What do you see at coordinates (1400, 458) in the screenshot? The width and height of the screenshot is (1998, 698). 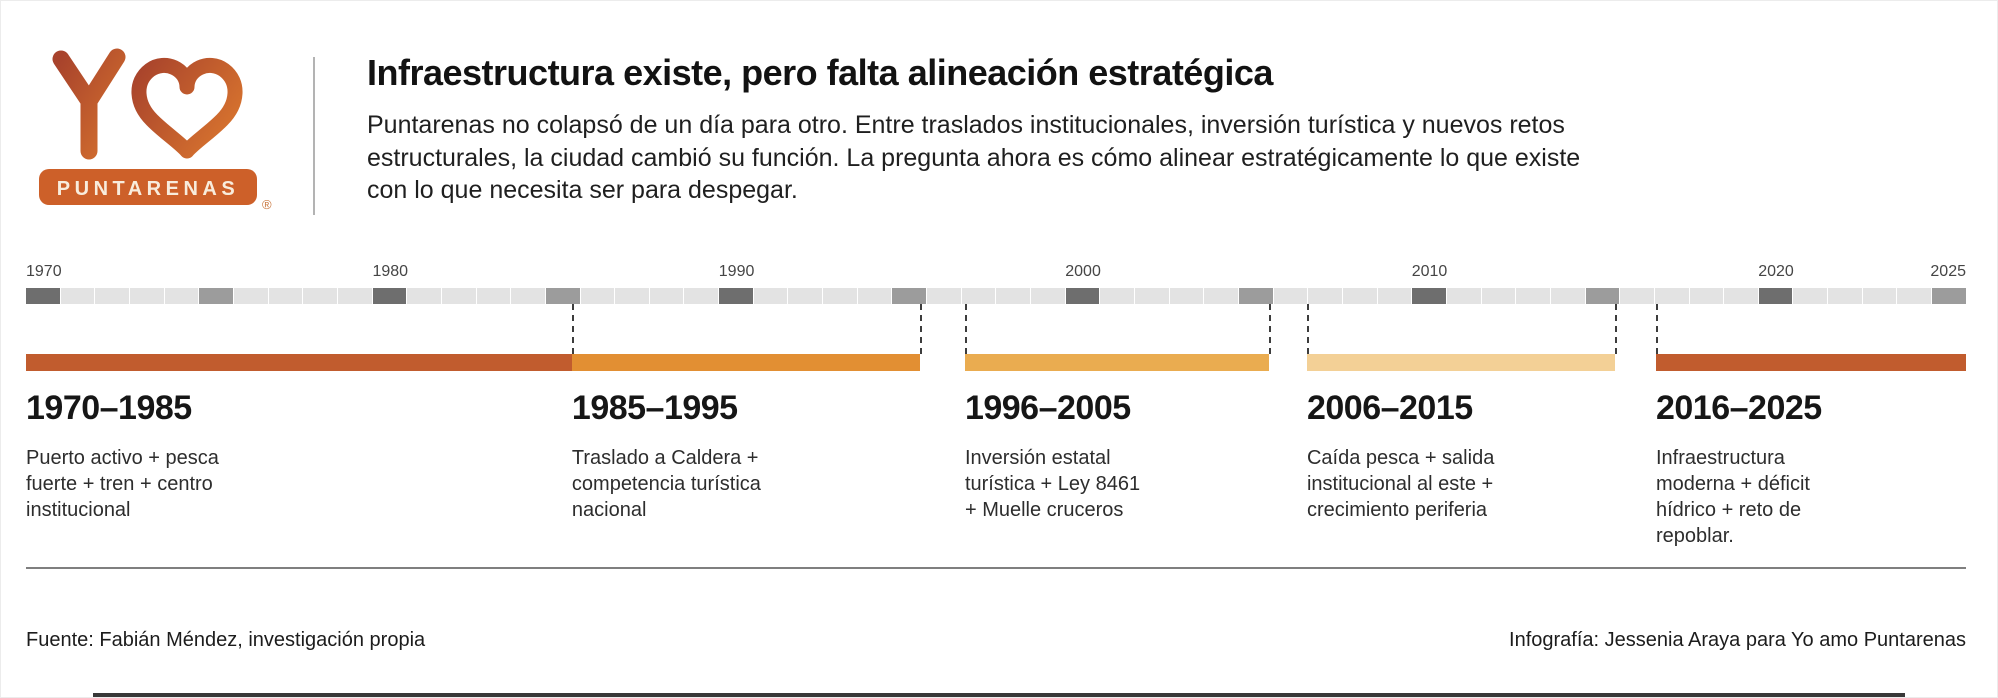 I see `era-description-line: Caída pesca + salida` at bounding box center [1400, 458].